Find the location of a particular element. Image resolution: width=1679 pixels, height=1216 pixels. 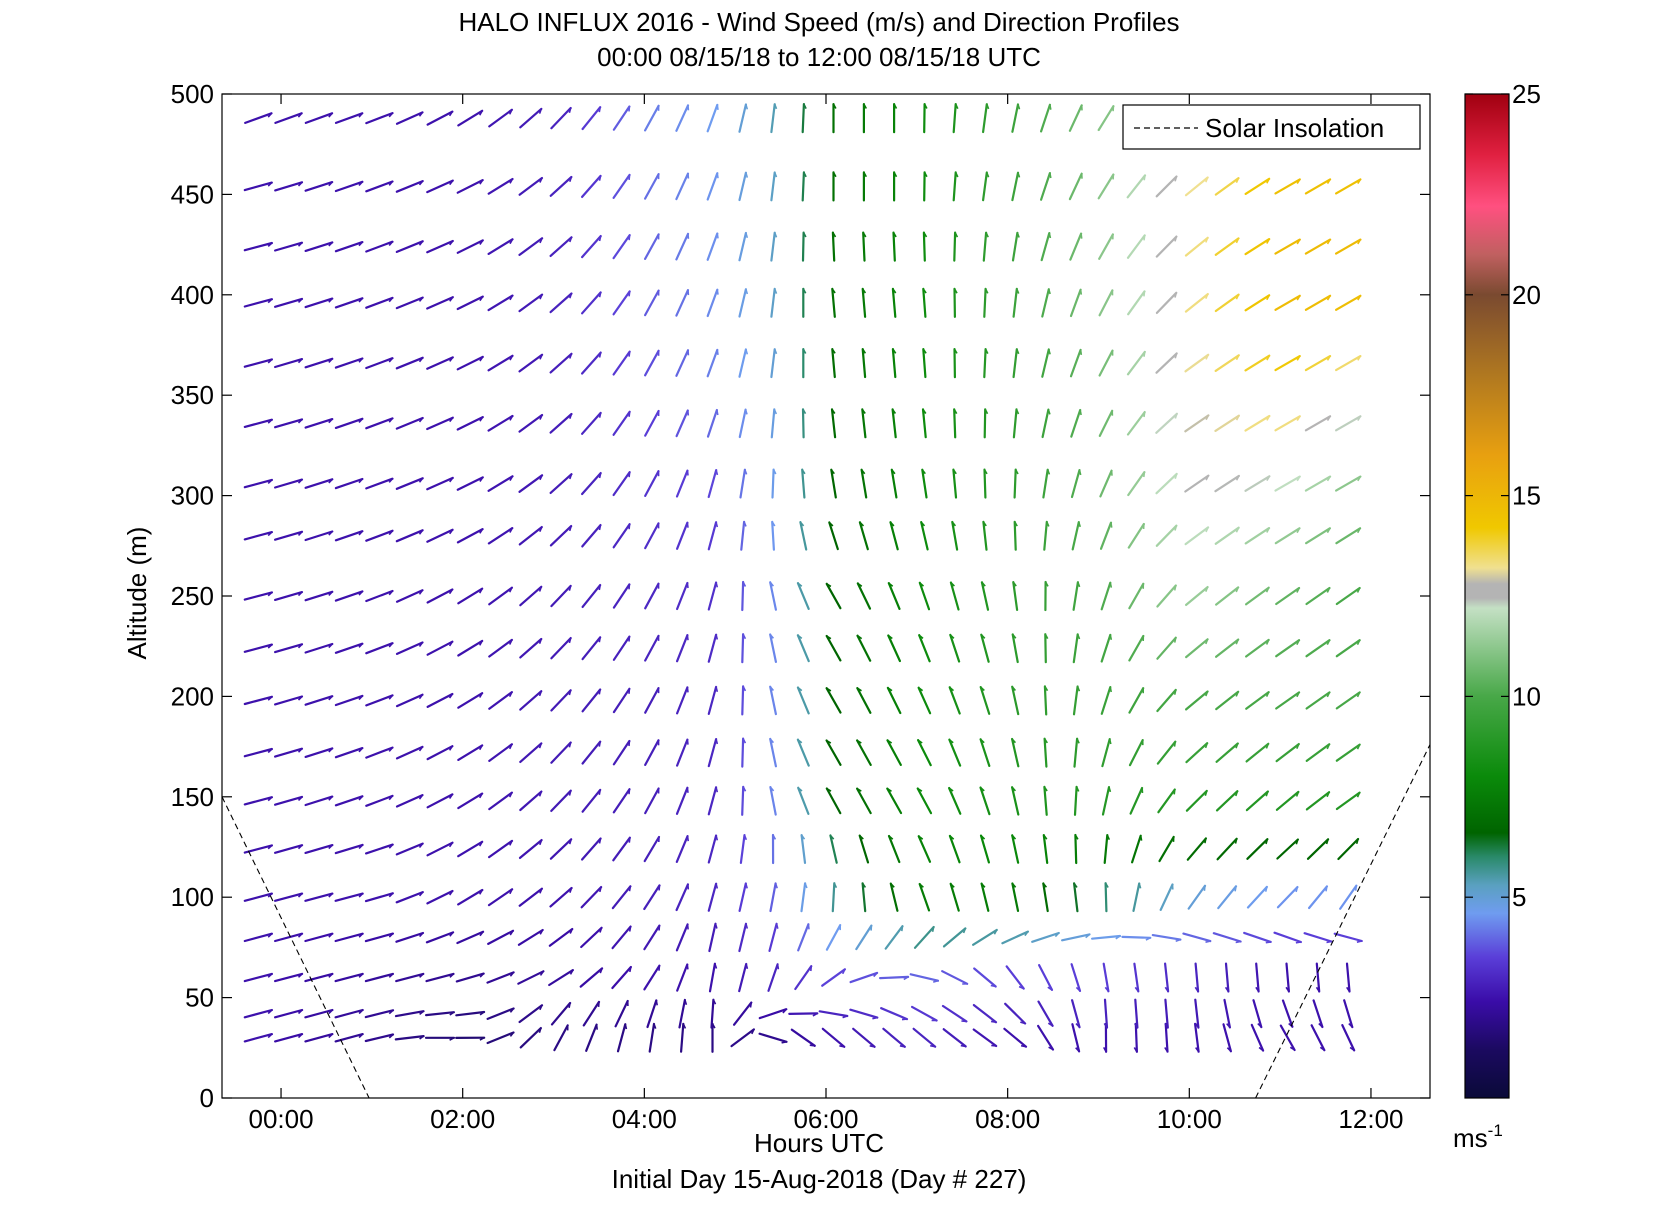

legend-label: Solar Insolation is located at coordinates (1294, 128).